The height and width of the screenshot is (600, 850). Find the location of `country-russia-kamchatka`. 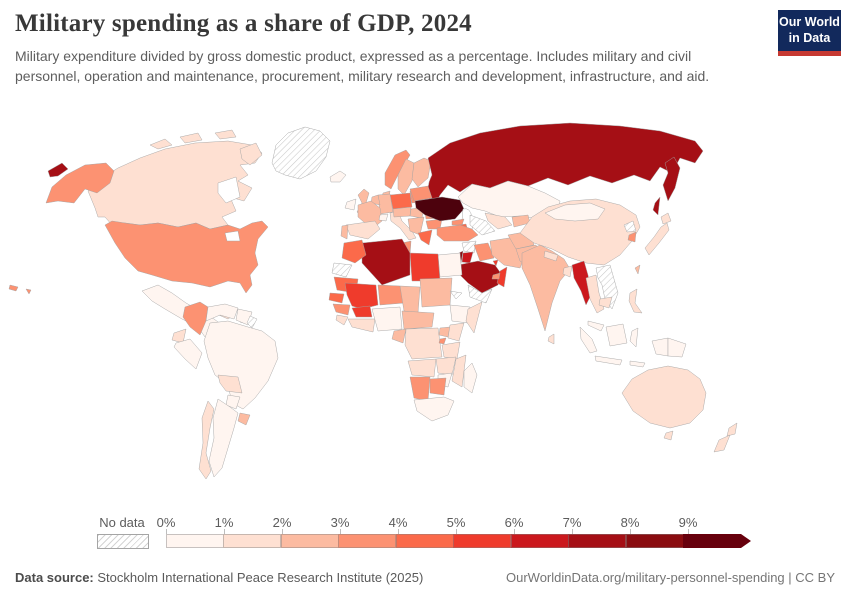

country-russia-kamchatka is located at coordinates (671, 179).